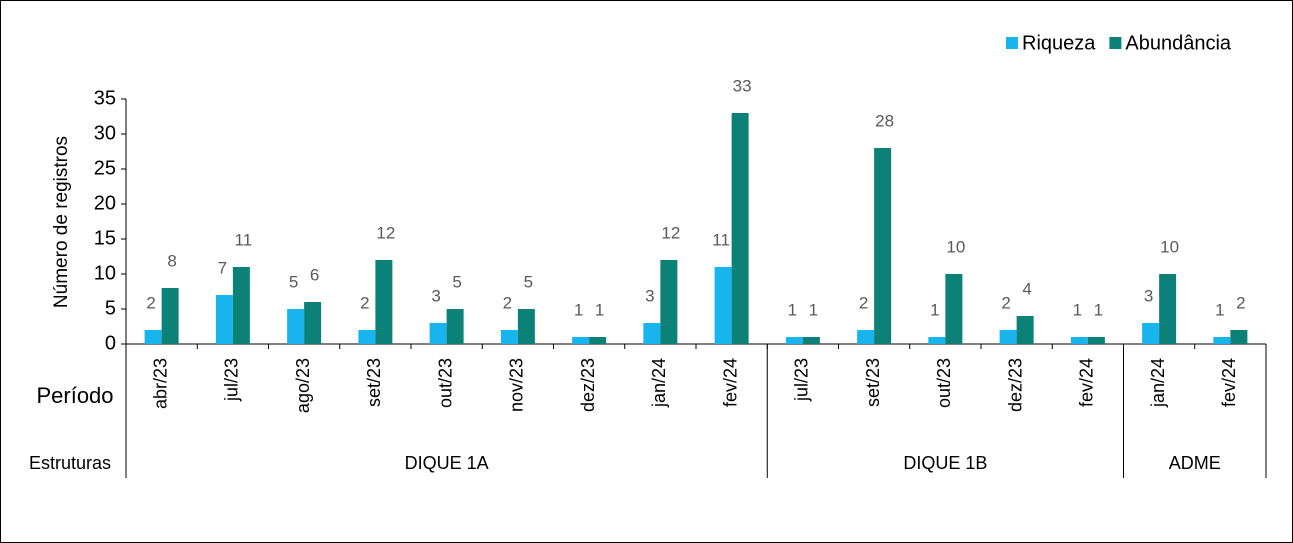 The image size is (1293, 543). Describe the element at coordinates (742, 85) in the screenshot. I see `data-label: 33` at that location.